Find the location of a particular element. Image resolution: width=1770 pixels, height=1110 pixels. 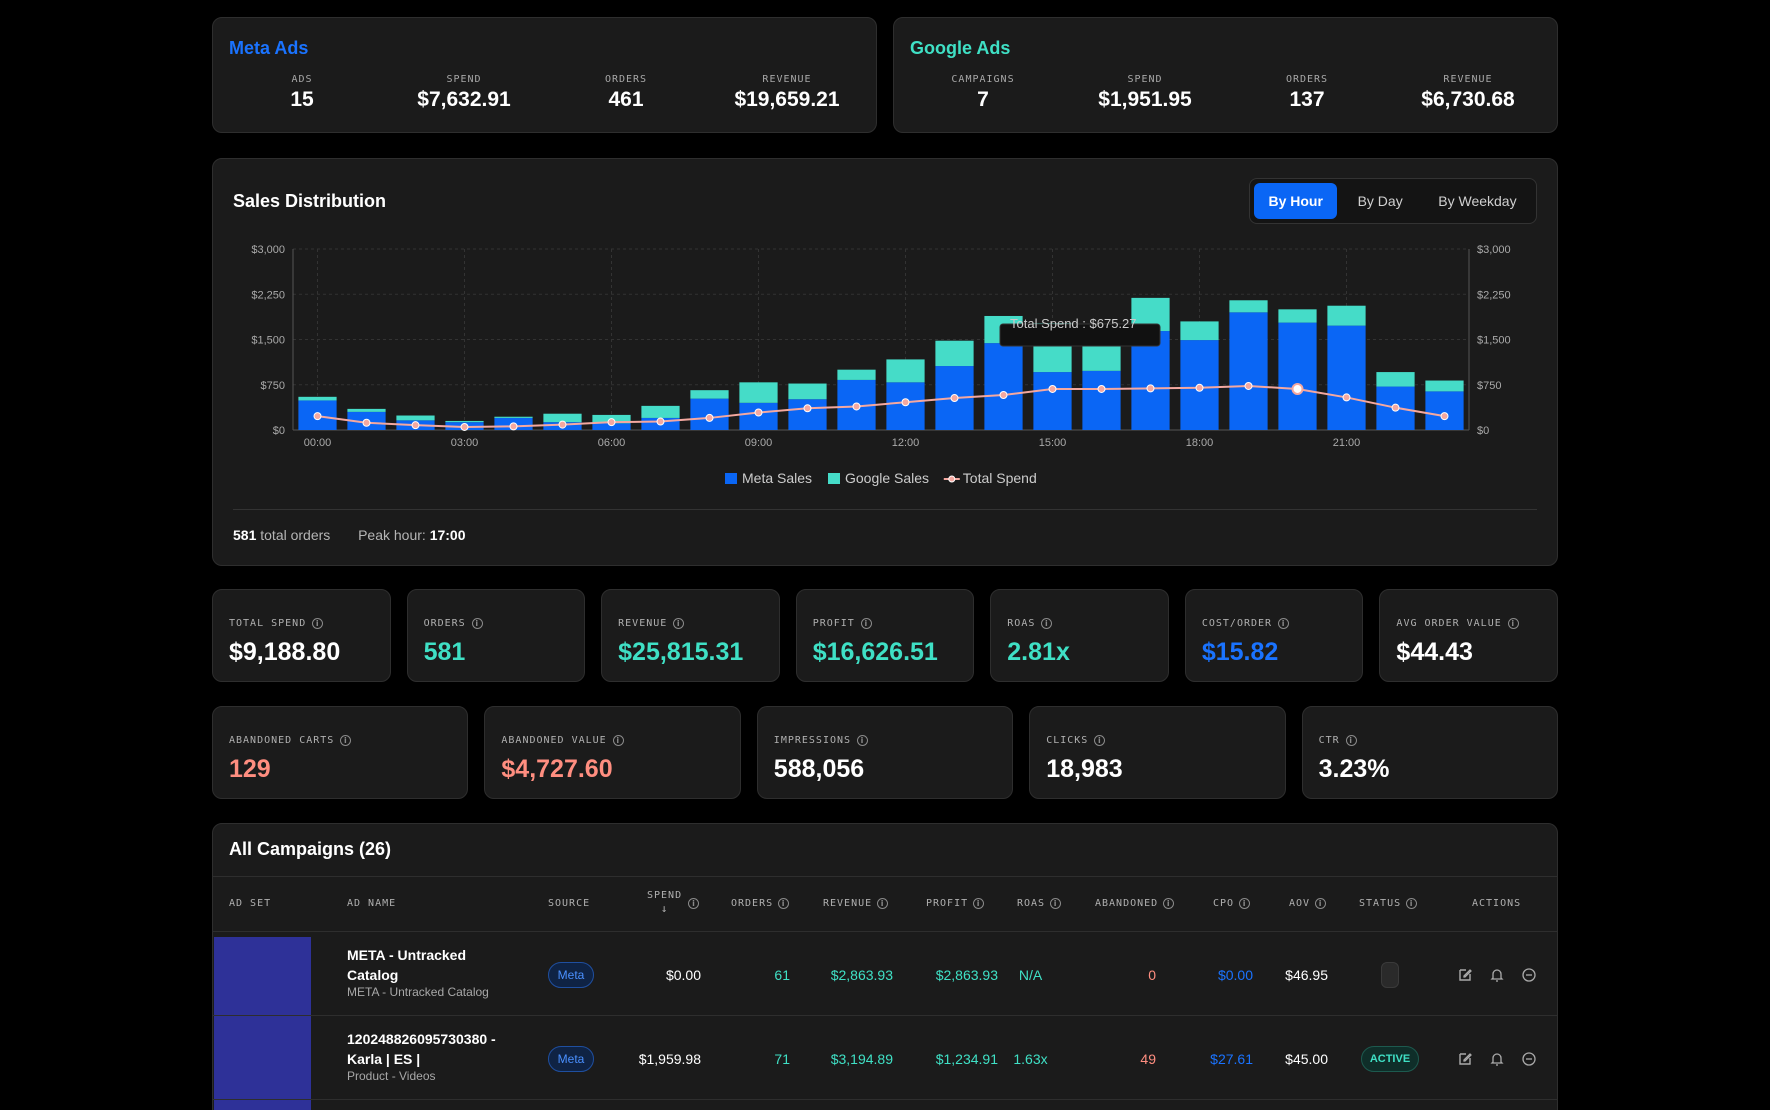

kpi-label-text: PROFIT is located at coordinates (833, 623).